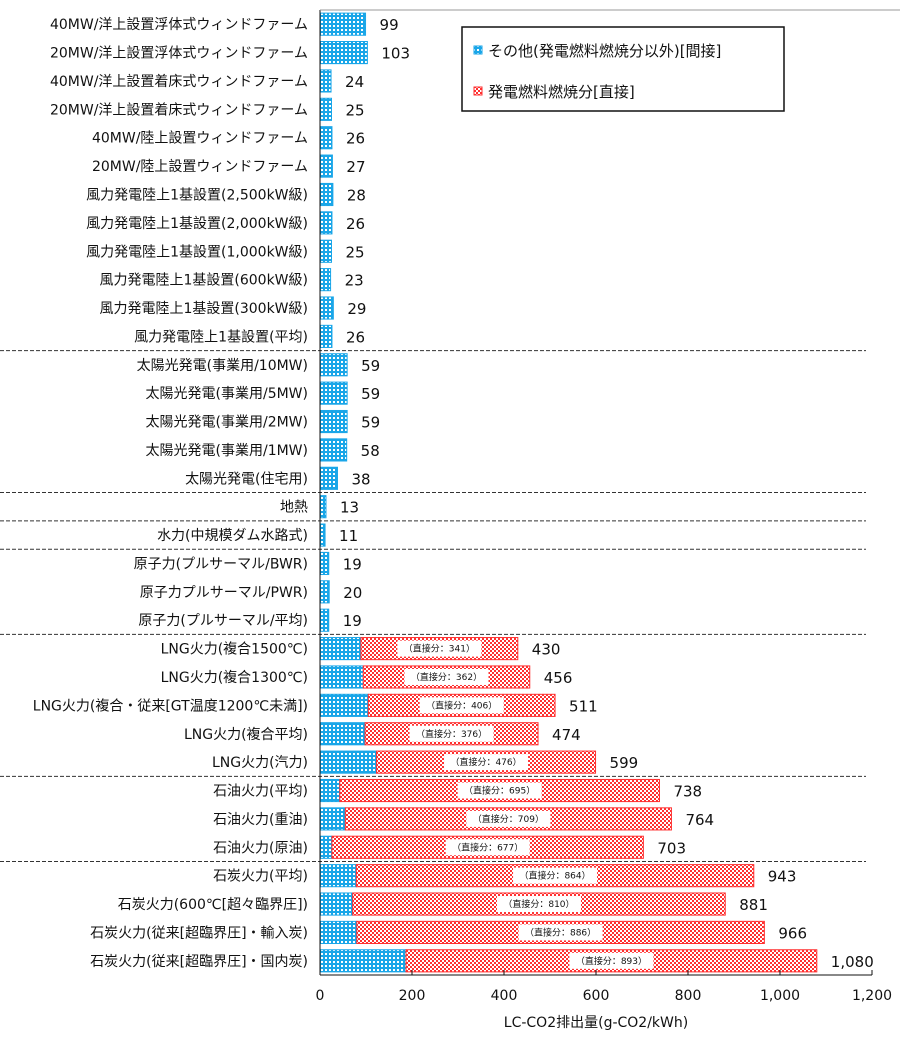 The height and width of the screenshot is (1037, 901). I want to click on total-label: 13, so click(349, 508).